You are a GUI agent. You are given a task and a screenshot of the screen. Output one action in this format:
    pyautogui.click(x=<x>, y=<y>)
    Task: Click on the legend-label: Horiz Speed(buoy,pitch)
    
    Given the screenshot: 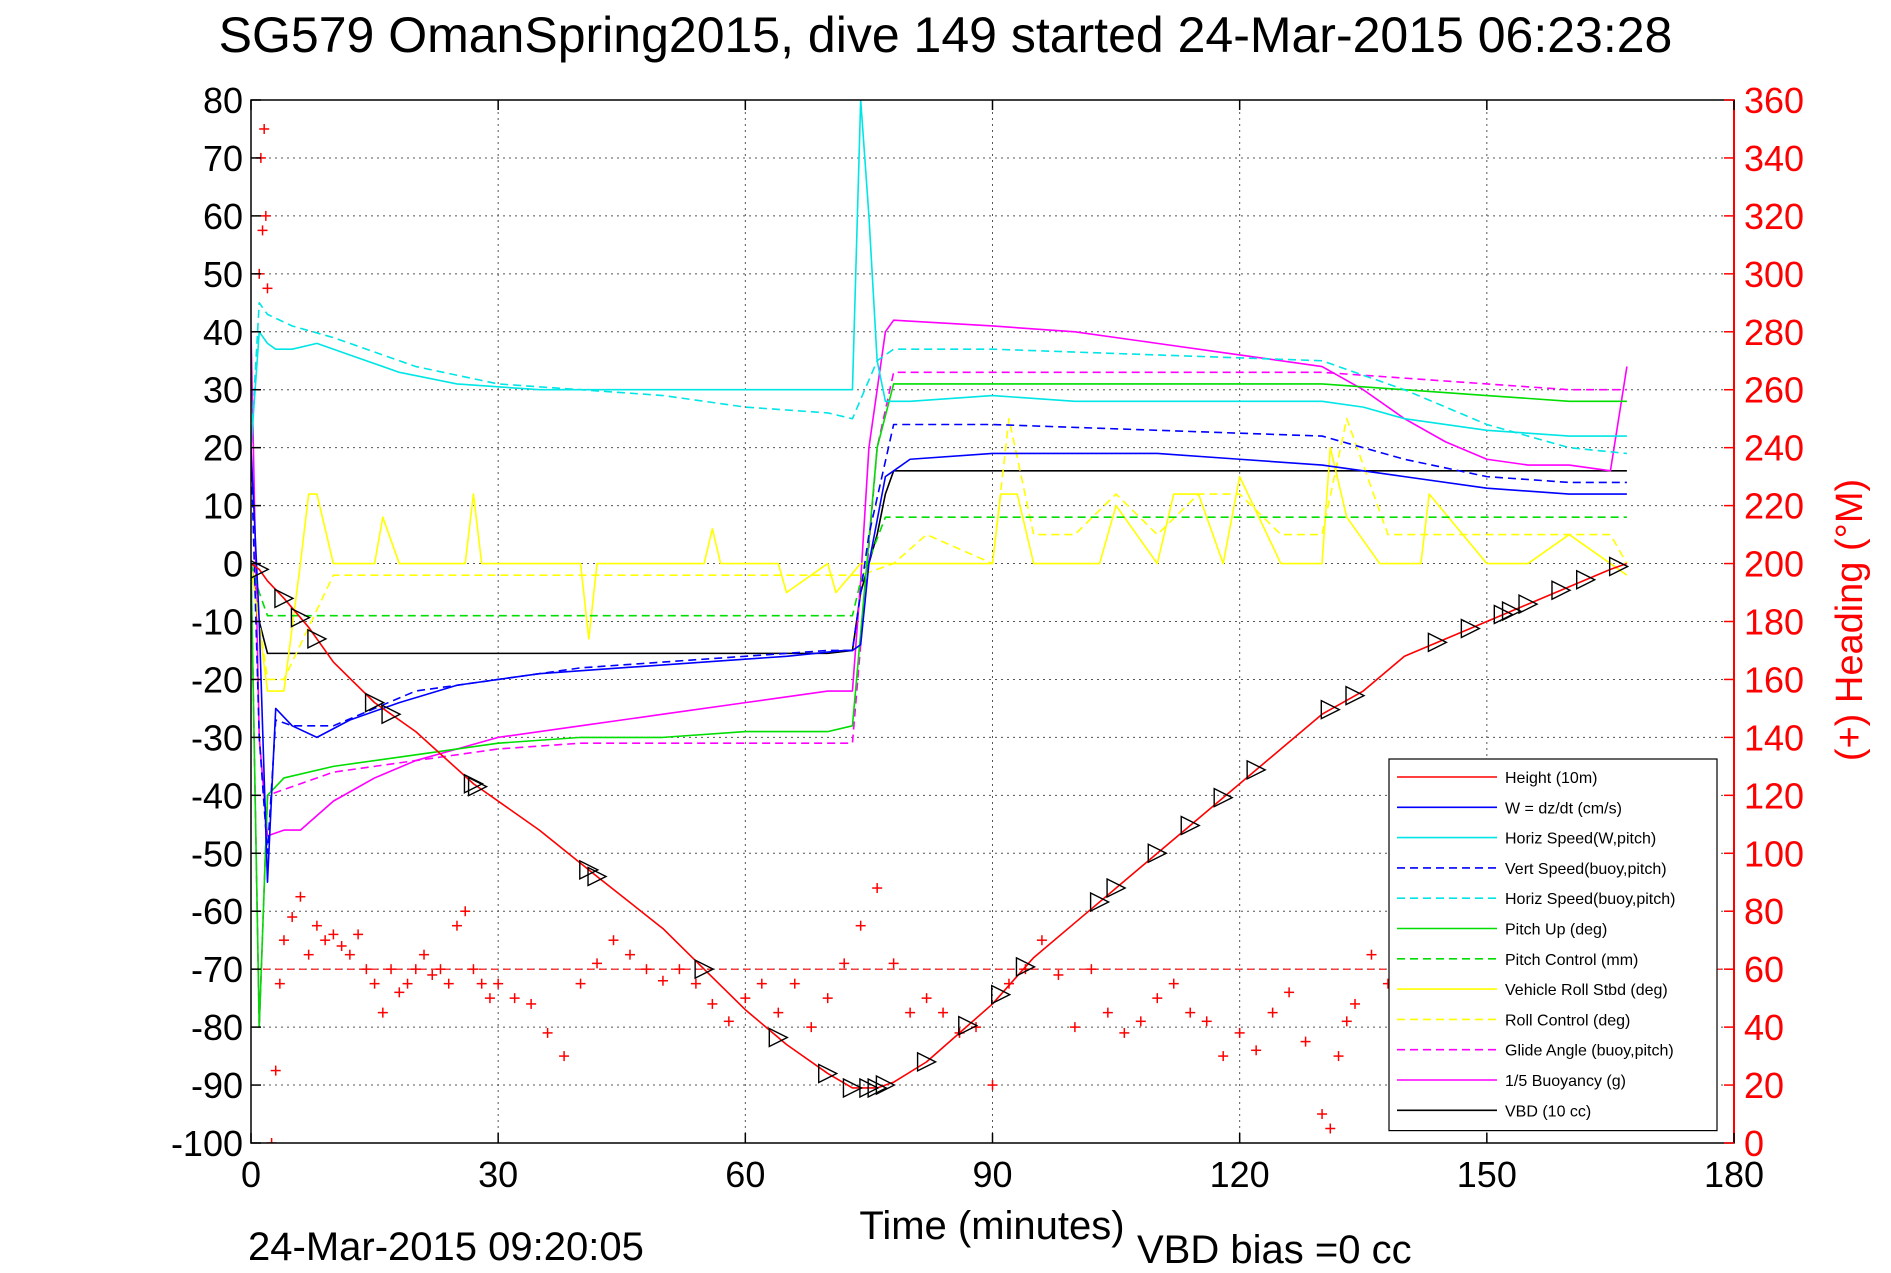 What is the action you would take?
    pyautogui.click(x=1590, y=899)
    